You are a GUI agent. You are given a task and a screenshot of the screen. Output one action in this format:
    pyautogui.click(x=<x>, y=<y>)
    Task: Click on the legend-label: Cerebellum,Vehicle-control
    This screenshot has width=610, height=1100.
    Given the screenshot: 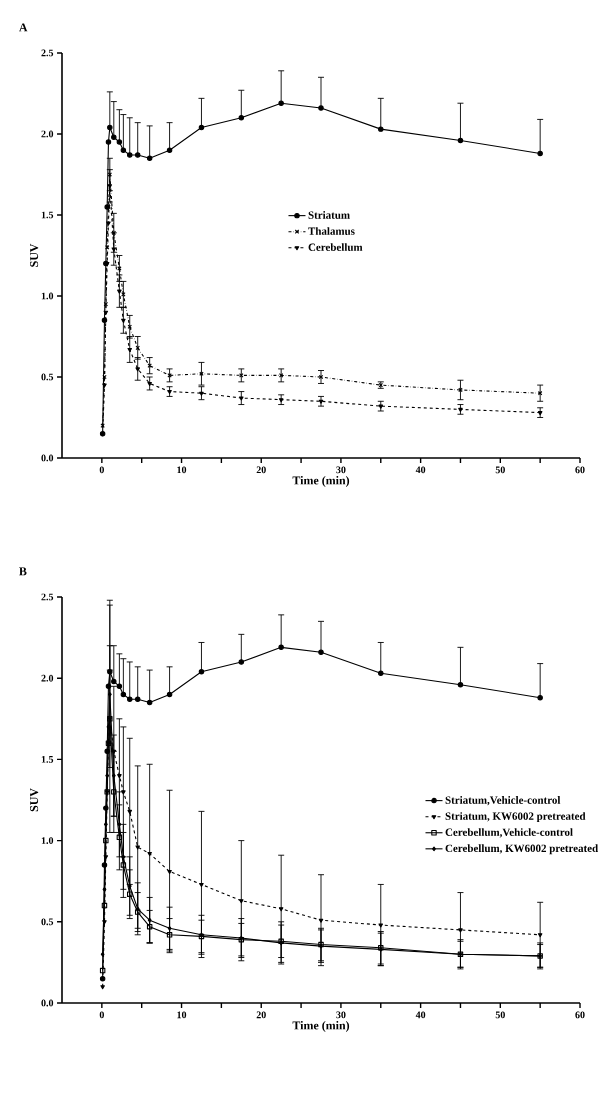 What is the action you would take?
    pyautogui.click(x=509, y=833)
    